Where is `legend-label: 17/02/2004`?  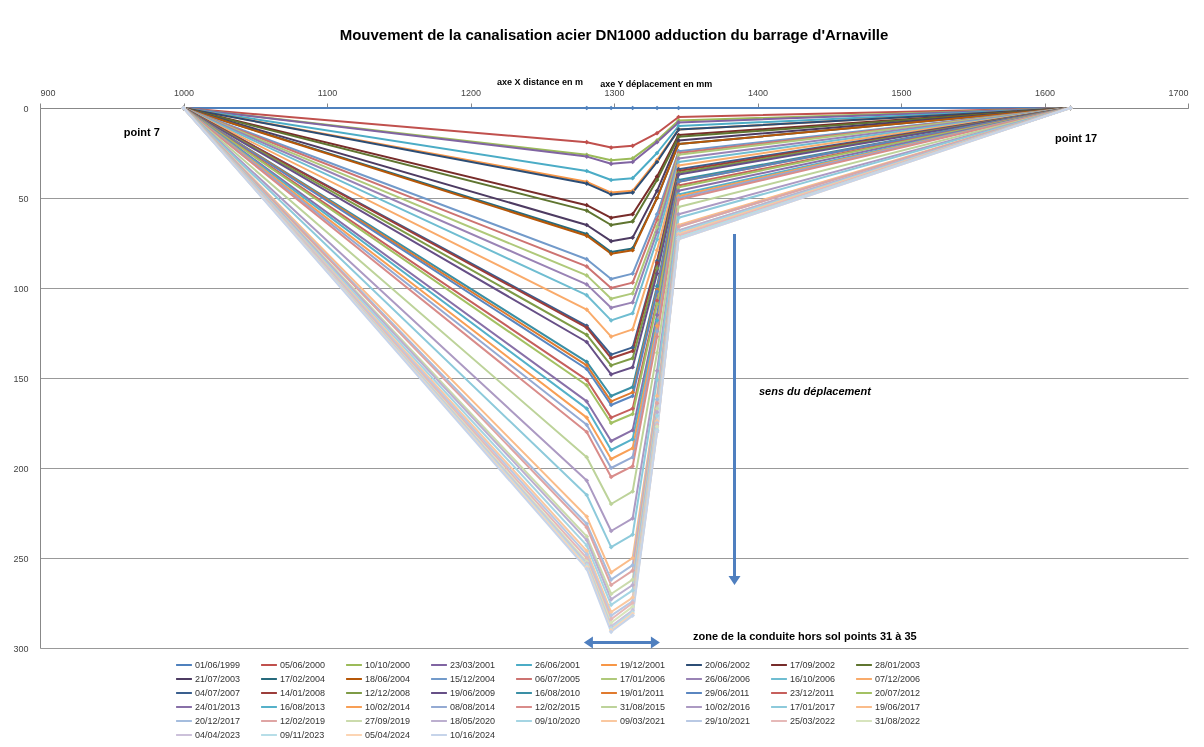 legend-label: 17/02/2004 is located at coordinates (303, 679).